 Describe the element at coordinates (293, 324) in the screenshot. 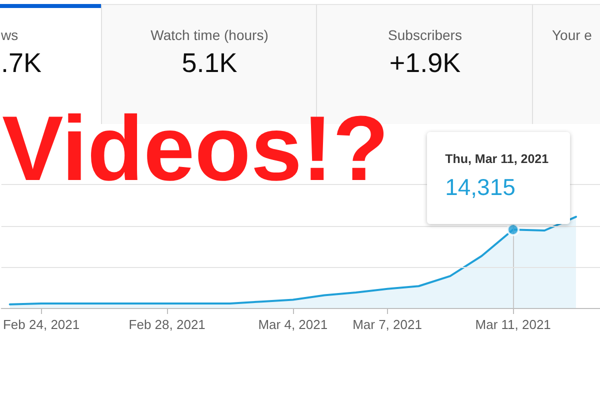

I see `x-tick-label: Mar 4, 2021` at that location.